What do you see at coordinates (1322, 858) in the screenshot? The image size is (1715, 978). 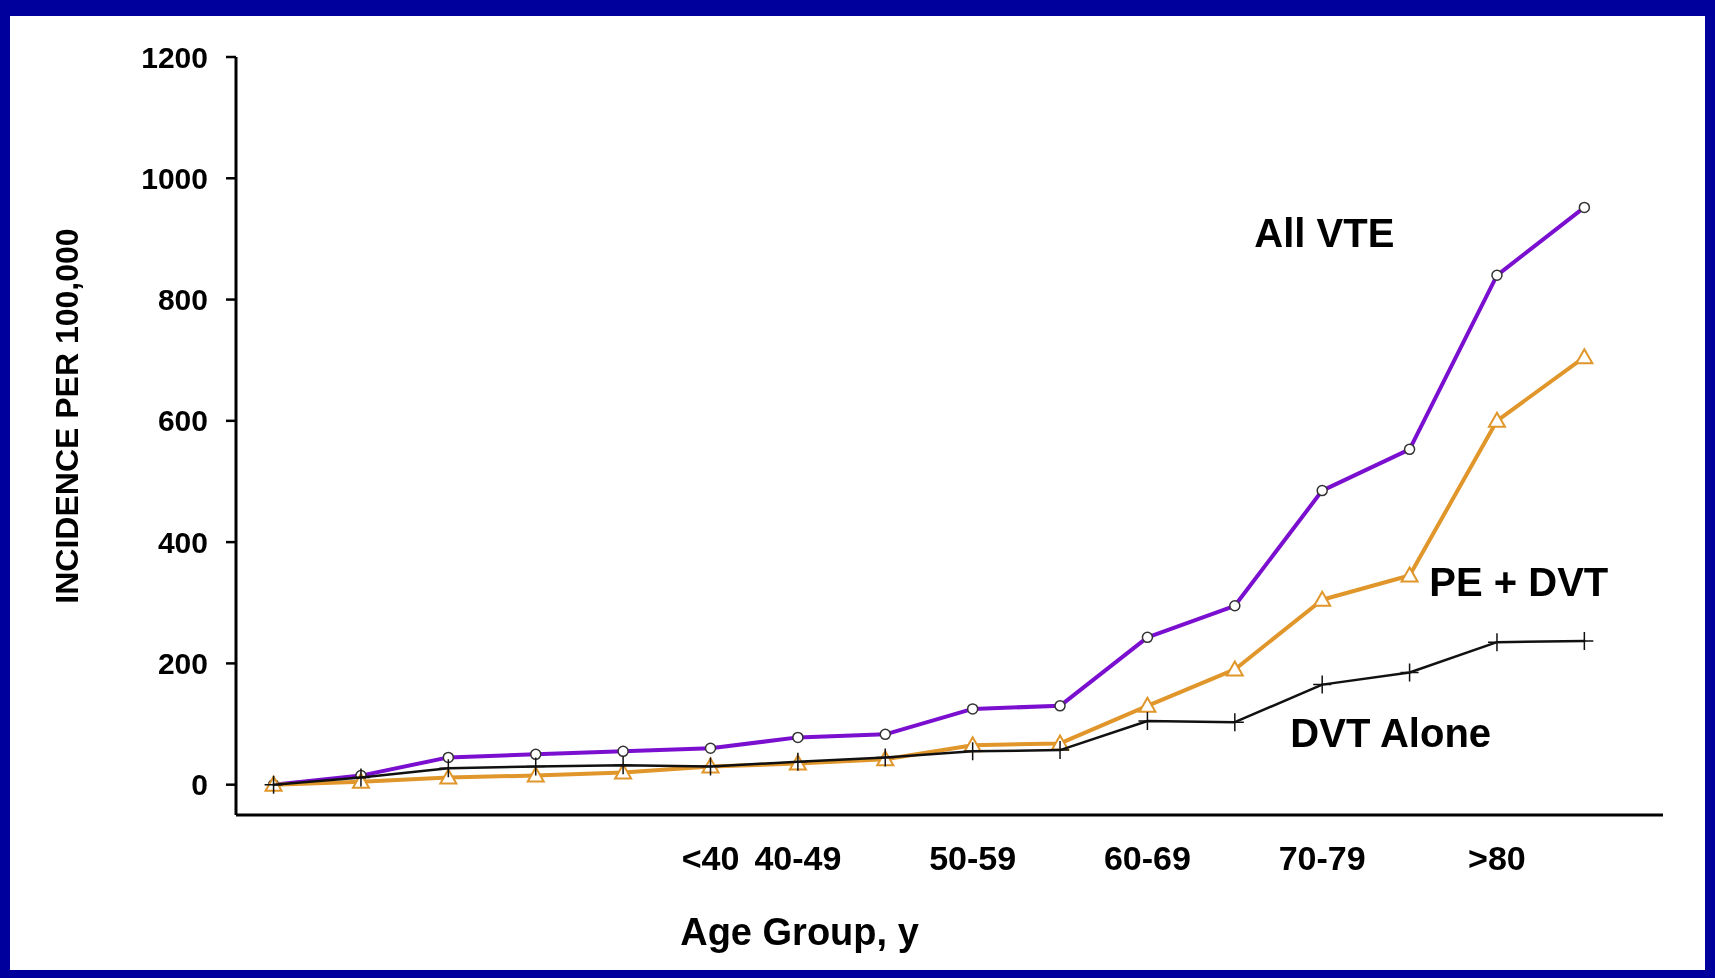 I see `x-tick-label: 70-79` at bounding box center [1322, 858].